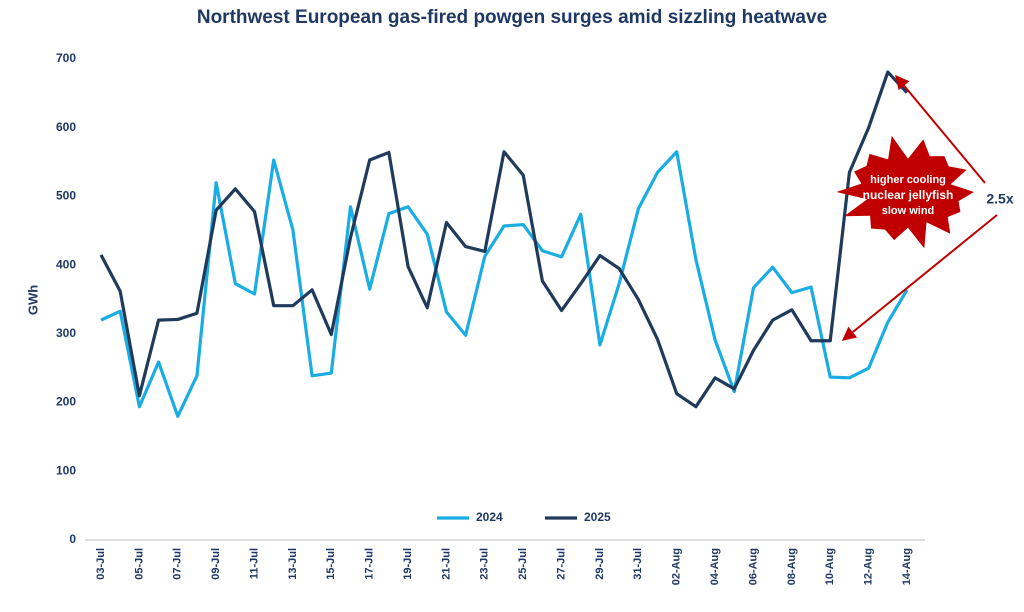  I want to click on y-tick-label: 700, so click(66, 58).